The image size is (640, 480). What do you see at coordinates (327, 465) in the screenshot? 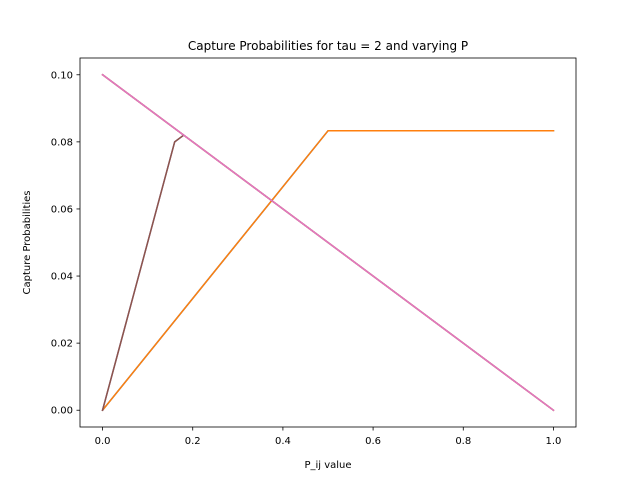
I see `x-axis-label: P_ij value` at bounding box center [327, 465].